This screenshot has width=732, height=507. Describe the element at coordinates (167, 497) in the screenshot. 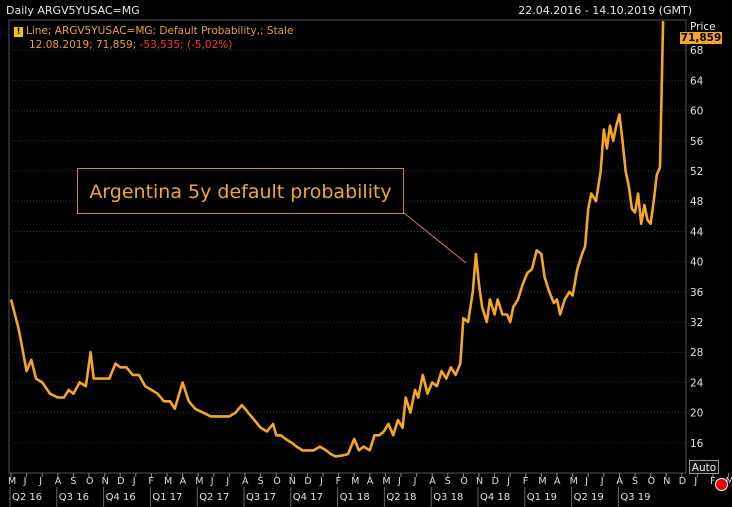

I see `quarter-tick-label: Q1 17` at that location.